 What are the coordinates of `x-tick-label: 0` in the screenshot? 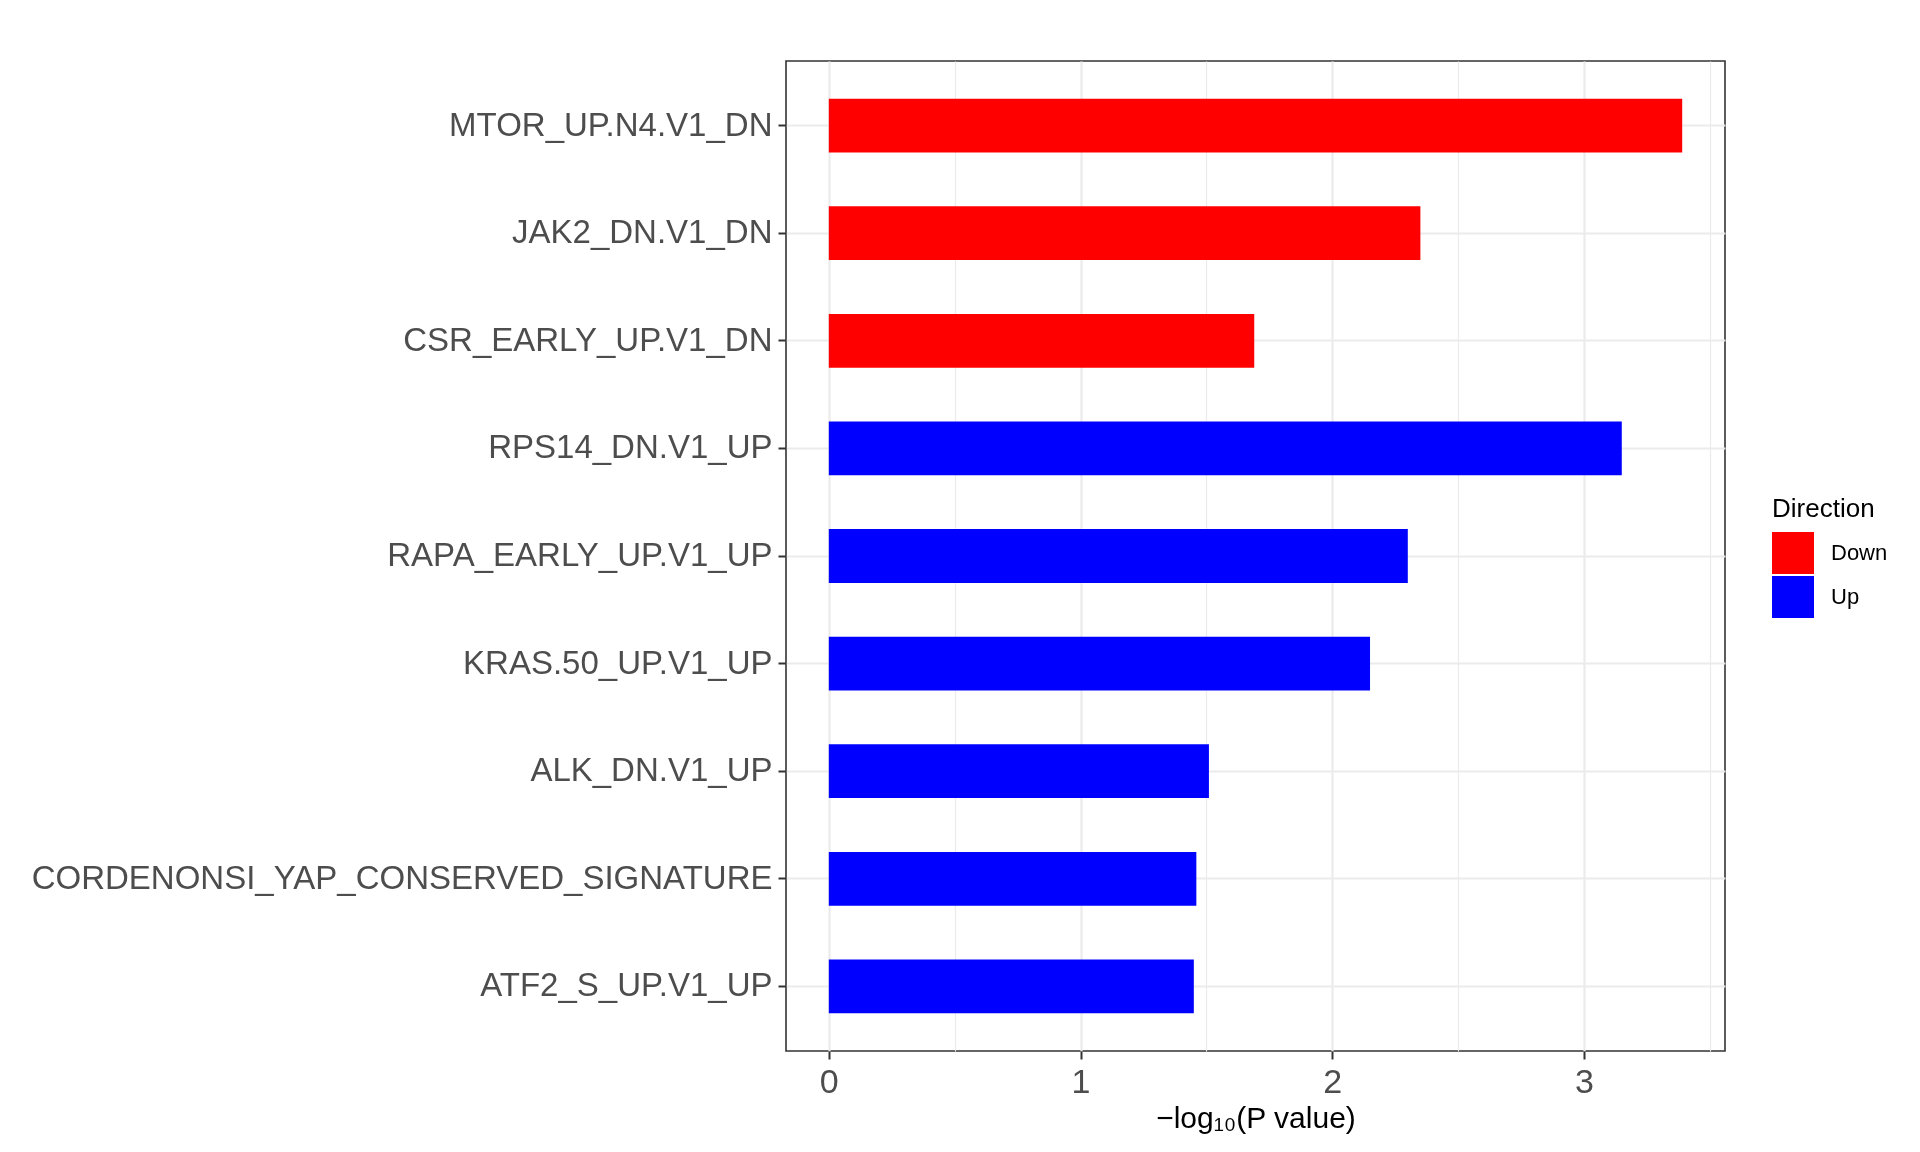 It's located at (829, 1080).